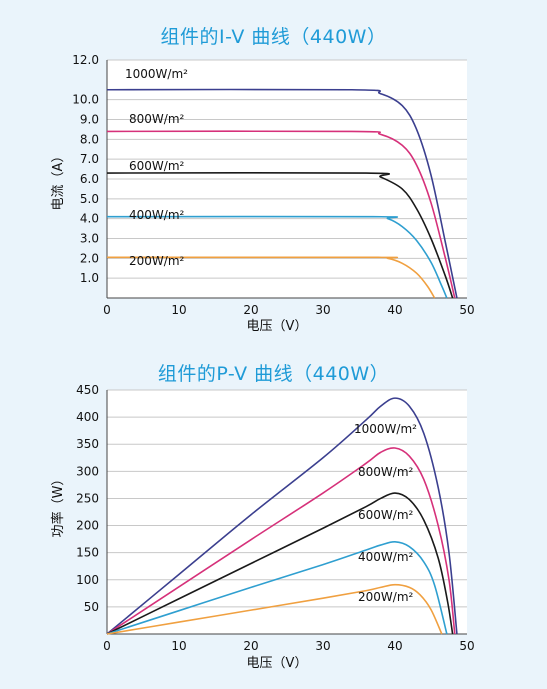  What do you see at coordinates (89, 219) in the screenshot?
I see `y-tick-label: 4.0` at bounding box center [89, 219].